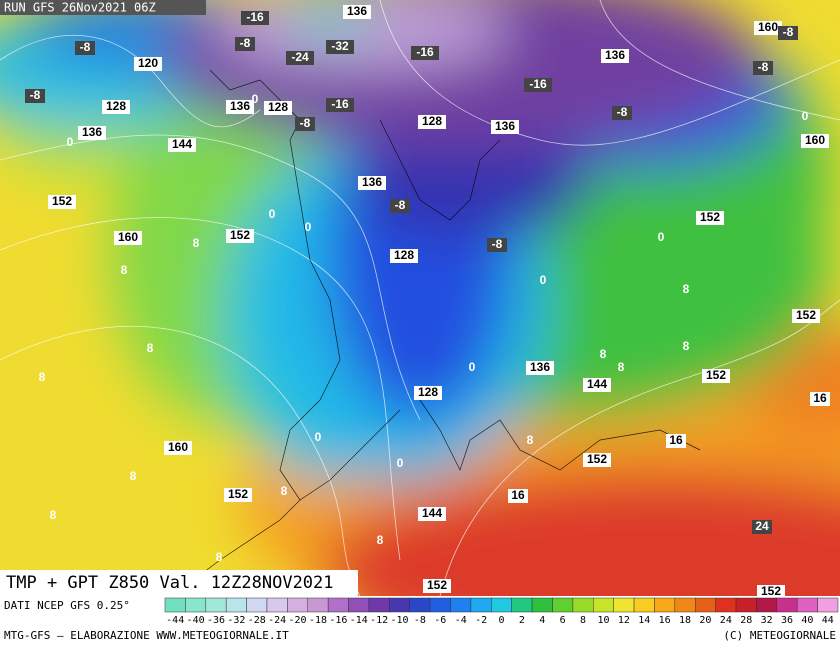 The height and width of the screenshot is (648, 840). I want to click on run-box, so click(103, 7).